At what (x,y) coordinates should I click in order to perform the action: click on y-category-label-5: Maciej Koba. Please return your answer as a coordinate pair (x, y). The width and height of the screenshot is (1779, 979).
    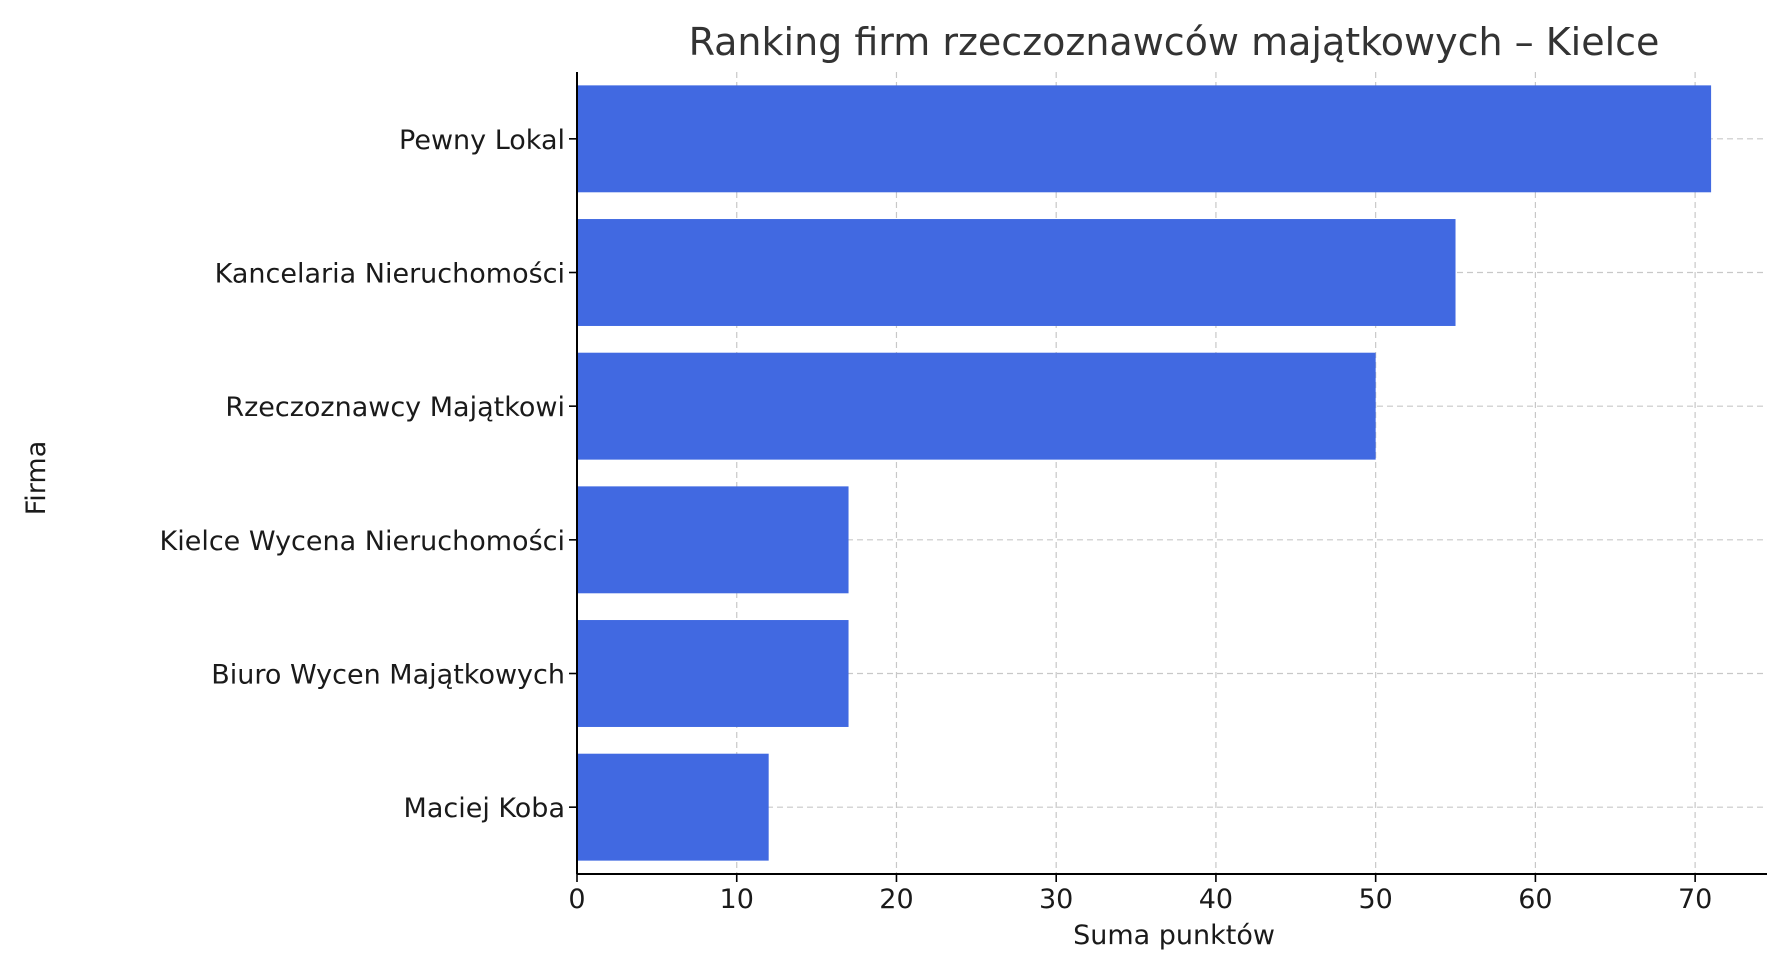
    Looking at the image, I should click on (484, 808).